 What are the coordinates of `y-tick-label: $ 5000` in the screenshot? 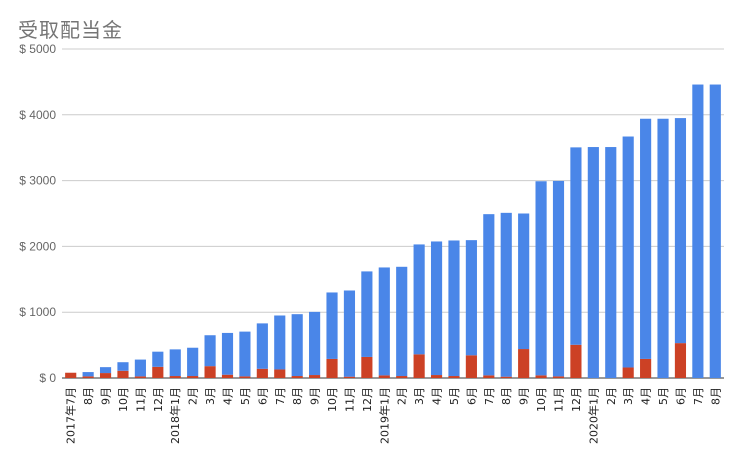 It's located at (37, 49).